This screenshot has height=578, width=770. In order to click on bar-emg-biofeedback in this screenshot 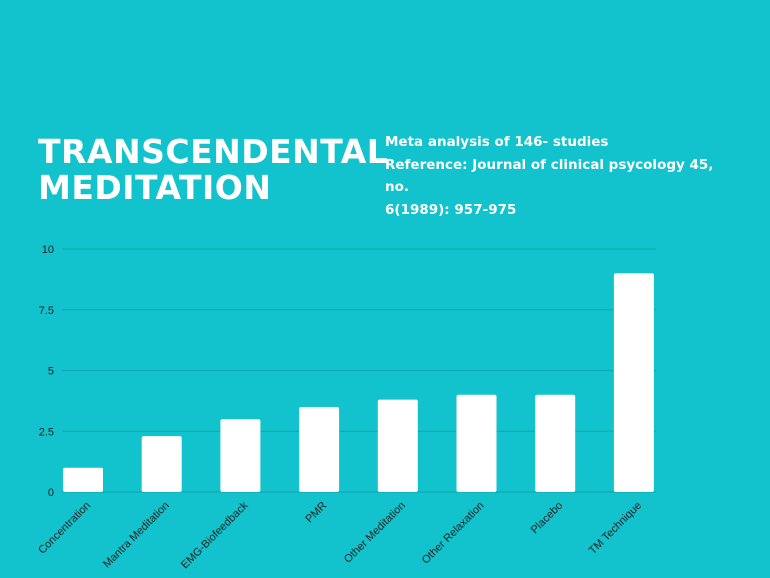, I will do `click(240, 455)`.